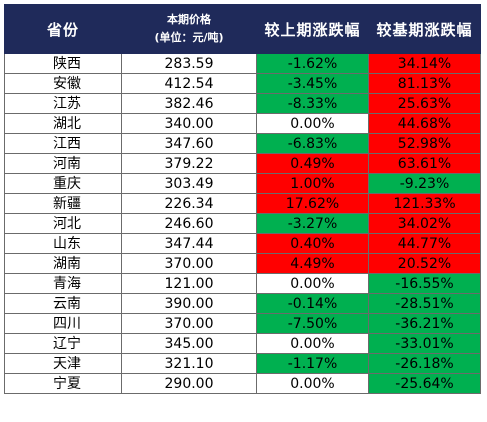  What do you see at coordinates (189, 163) in the screenshot?
I see `cell-price: 379.22` at bounding box center [189, 163].